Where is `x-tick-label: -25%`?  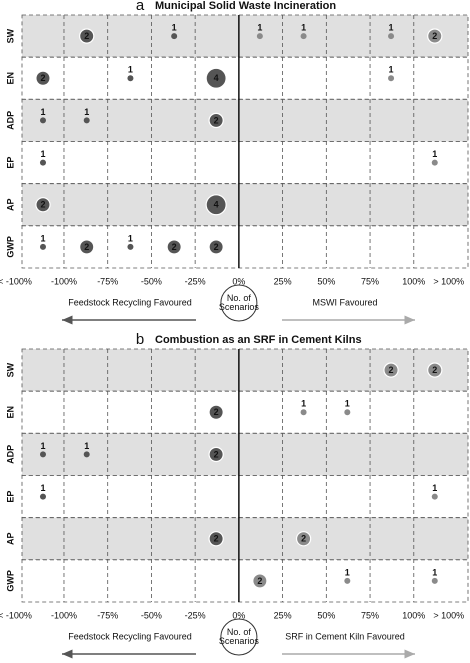
x-tick-label: -25% is located at coordinates (195, 281).